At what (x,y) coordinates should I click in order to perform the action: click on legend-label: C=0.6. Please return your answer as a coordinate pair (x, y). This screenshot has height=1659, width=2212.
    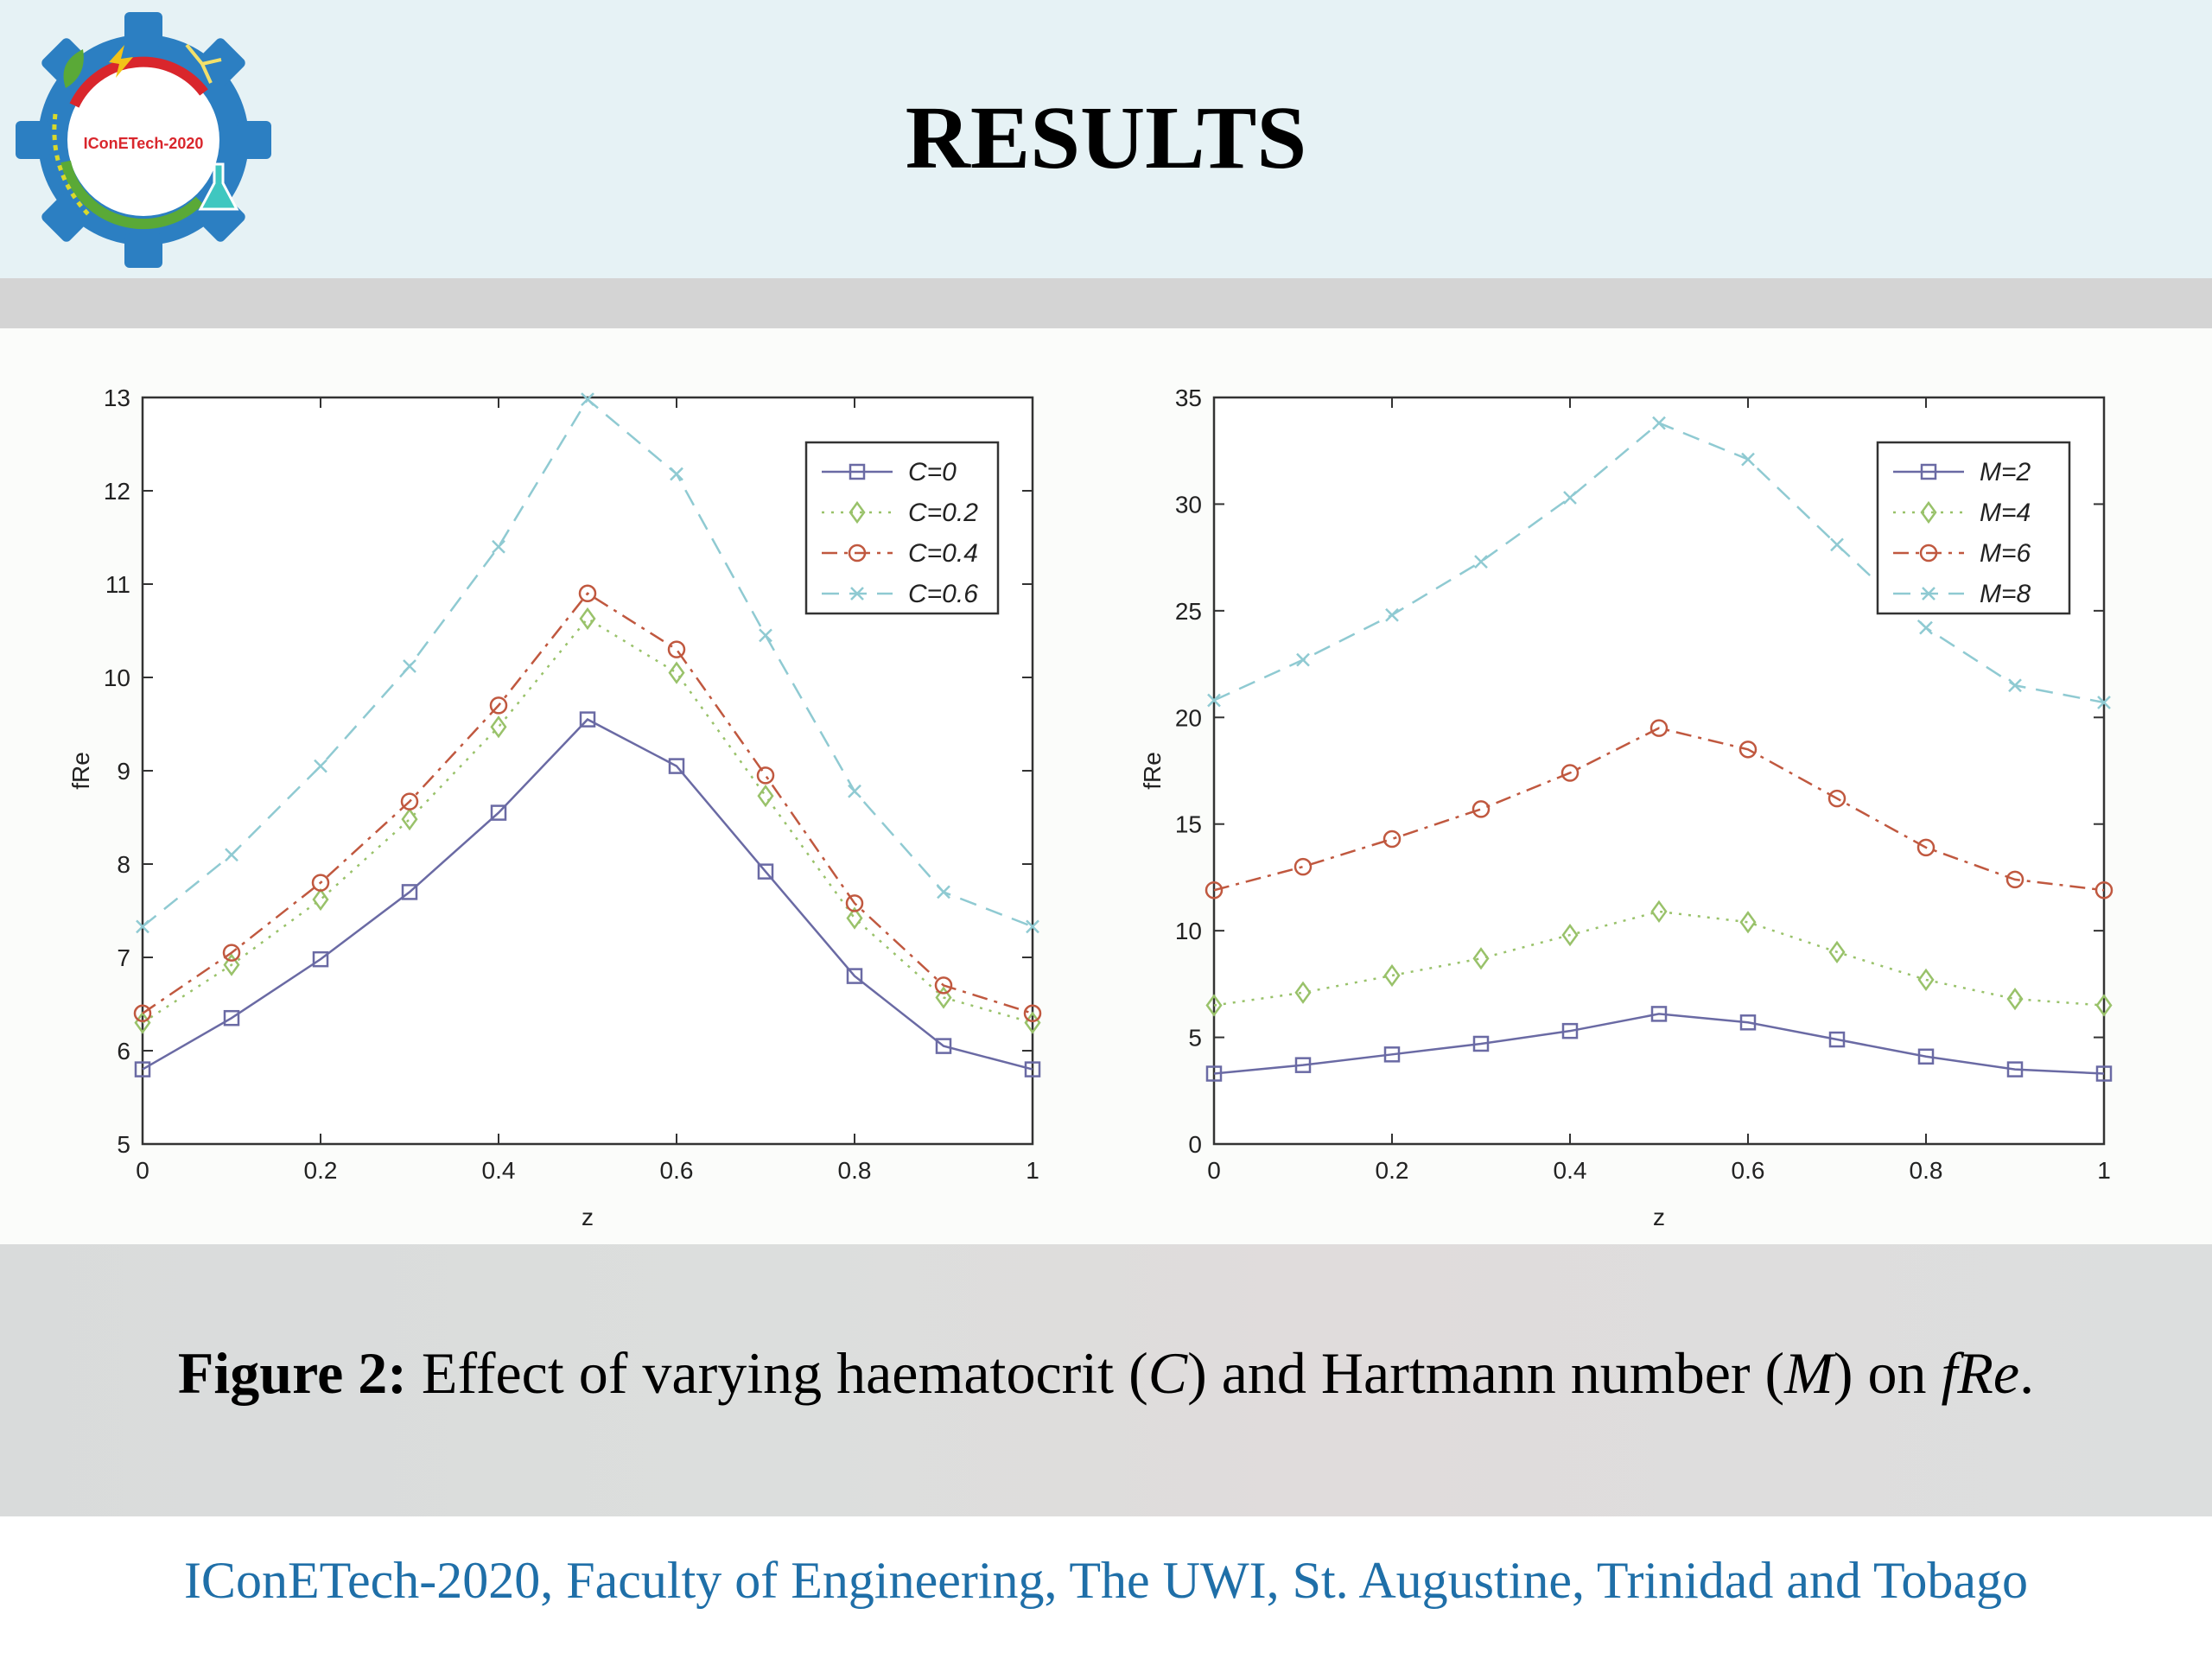
    Looking at the image, I should click on (943, 594).